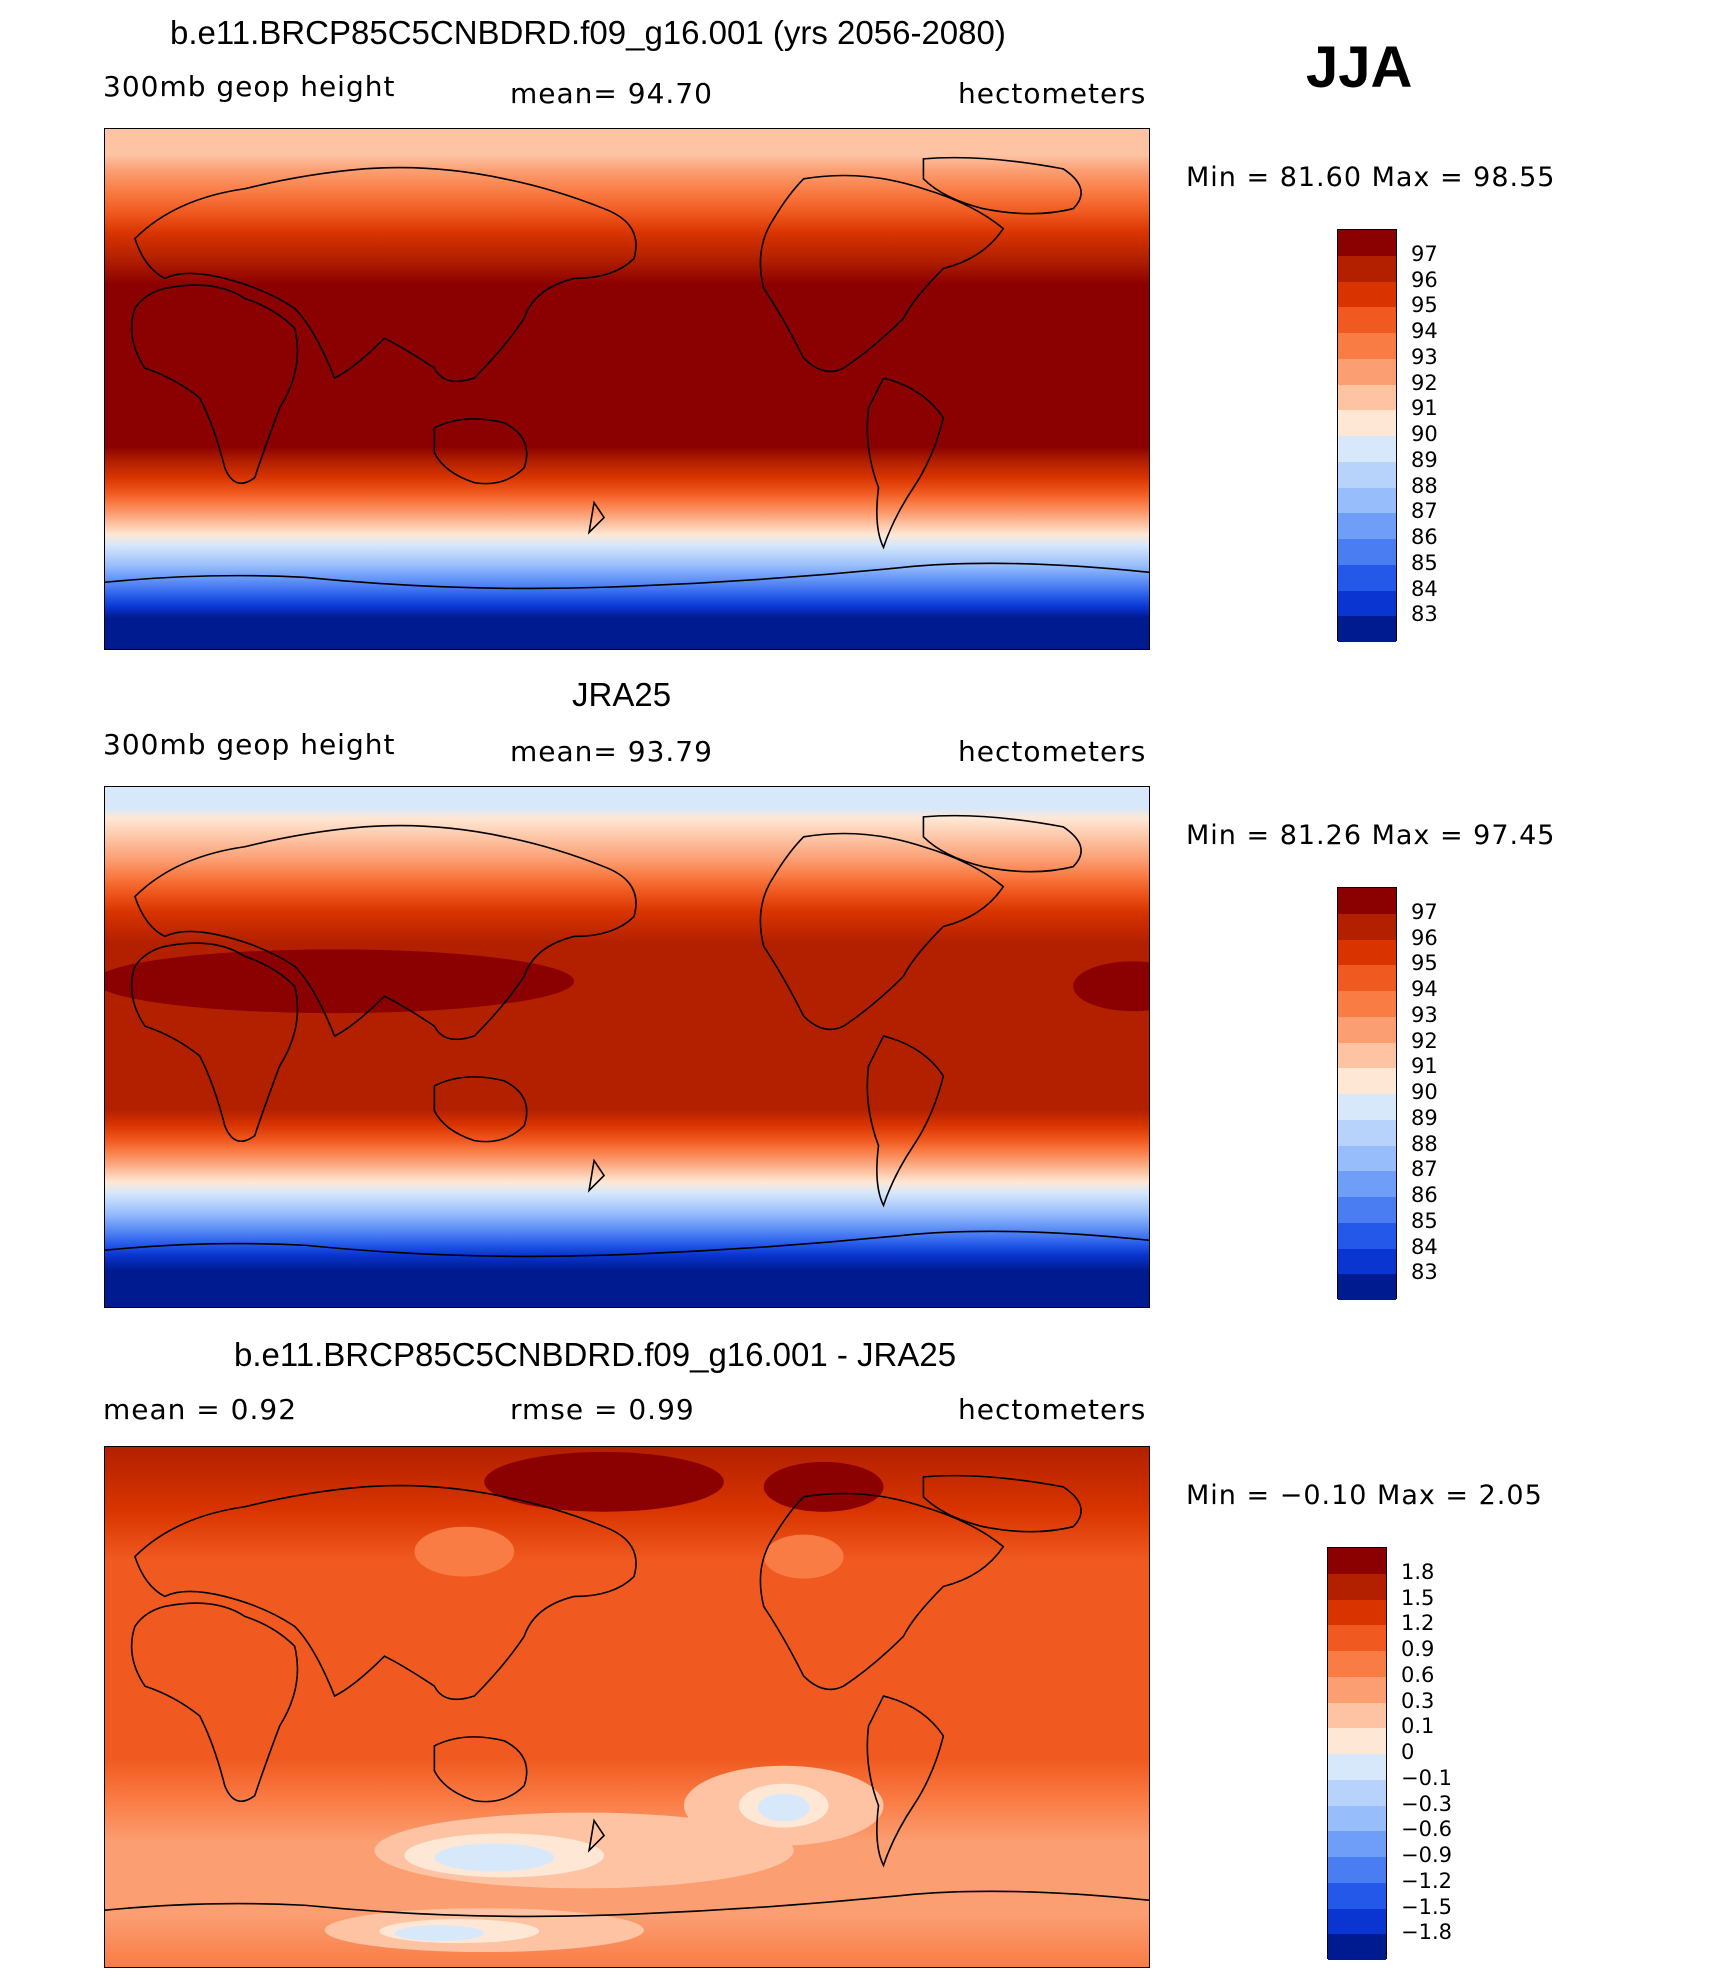  Describe the element at coordinates (622, 694) in the screenshot. I see `panel2-title: JRA25` at that location.